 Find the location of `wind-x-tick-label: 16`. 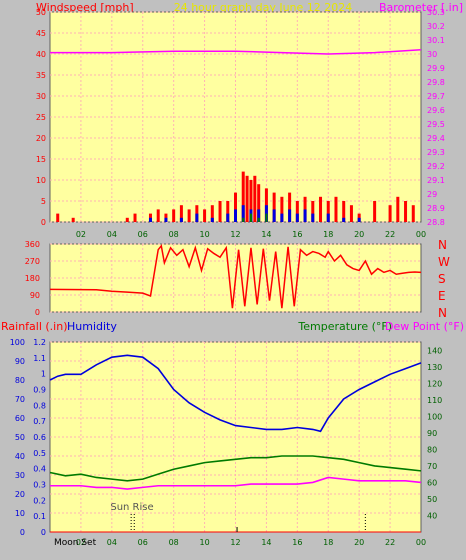

wind-x-tick-label: 16 is located at coordinates (297, 234).